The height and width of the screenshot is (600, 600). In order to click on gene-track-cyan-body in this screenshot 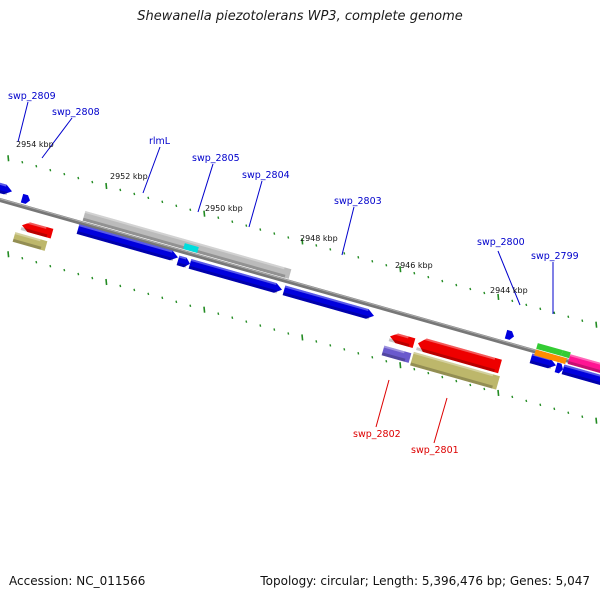, I will do `click(191, 248)`.